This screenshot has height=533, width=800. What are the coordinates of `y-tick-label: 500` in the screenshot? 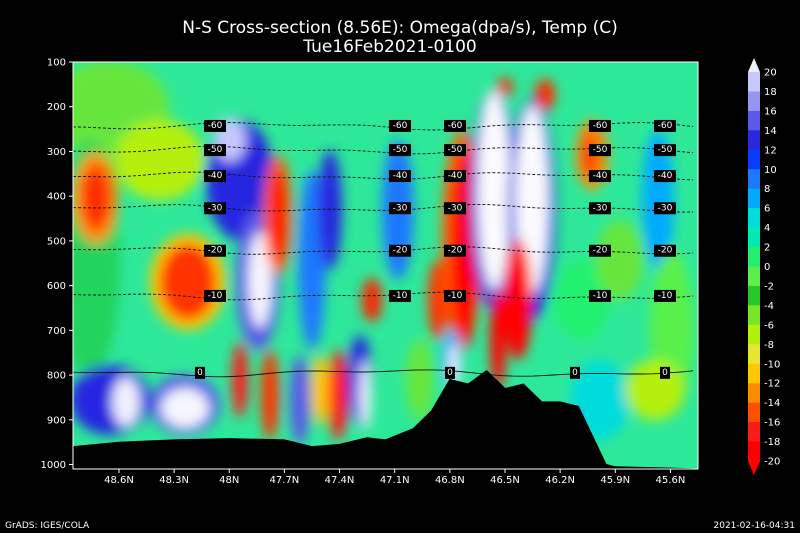 It's located at (56, 241).